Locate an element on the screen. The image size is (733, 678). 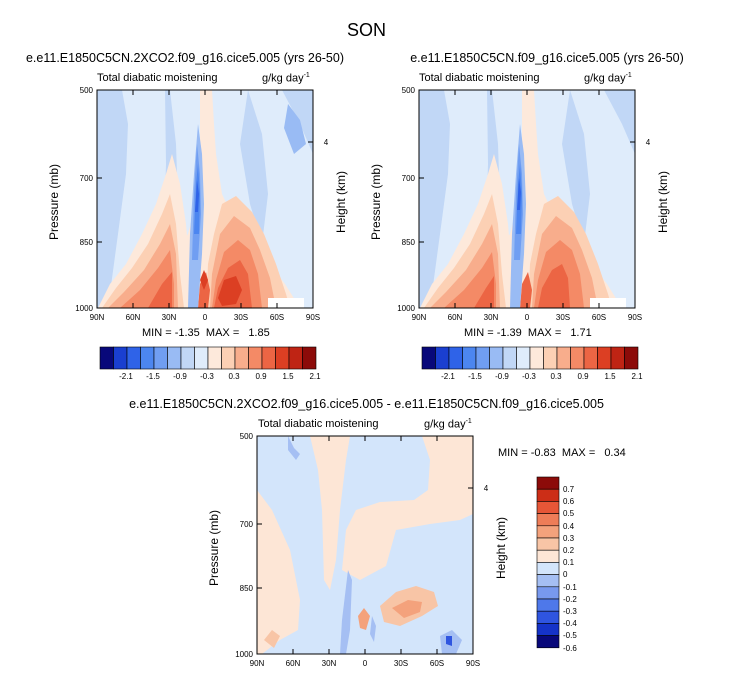
colorbar-label: 0.5 is located at coordinates (569, 513).